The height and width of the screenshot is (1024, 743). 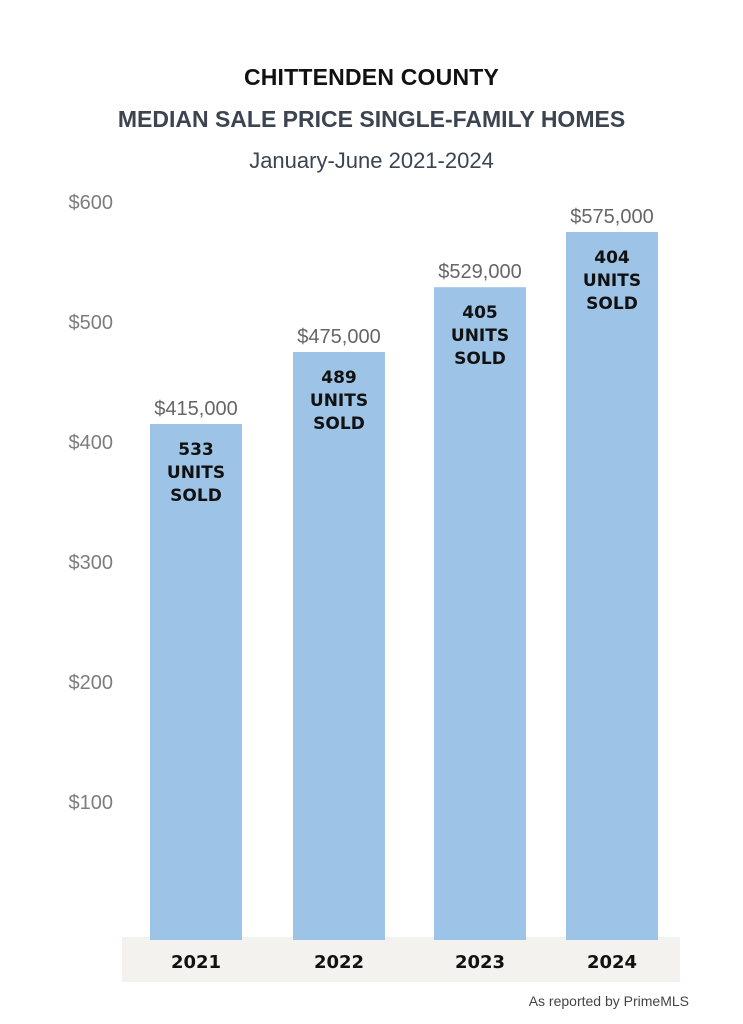 I want to click on chart-subtitle: MEDIAN SALE PRICE SINGLE-FAMILY HOMES, so click(x=371, y=119).